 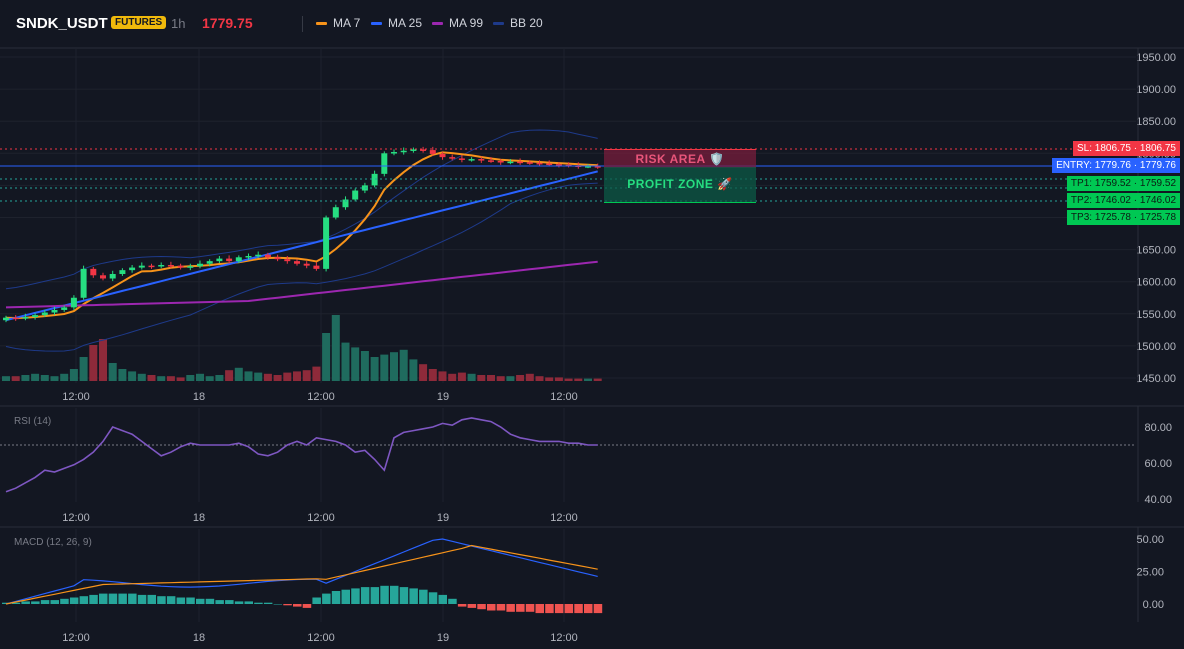 What do you see at coordinates (526, 23) in the screenshot?
I see `legend-bb20-label: BB 20` at bounding box center [526, 23].